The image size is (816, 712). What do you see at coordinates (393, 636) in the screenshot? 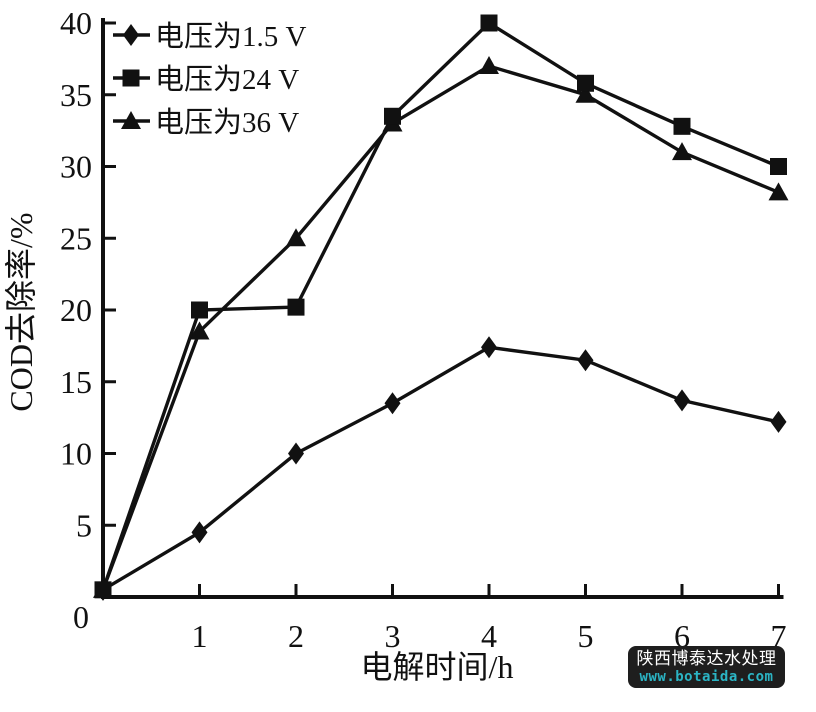
I see `x-tick-label: 3` at bounding box center [393, 636].